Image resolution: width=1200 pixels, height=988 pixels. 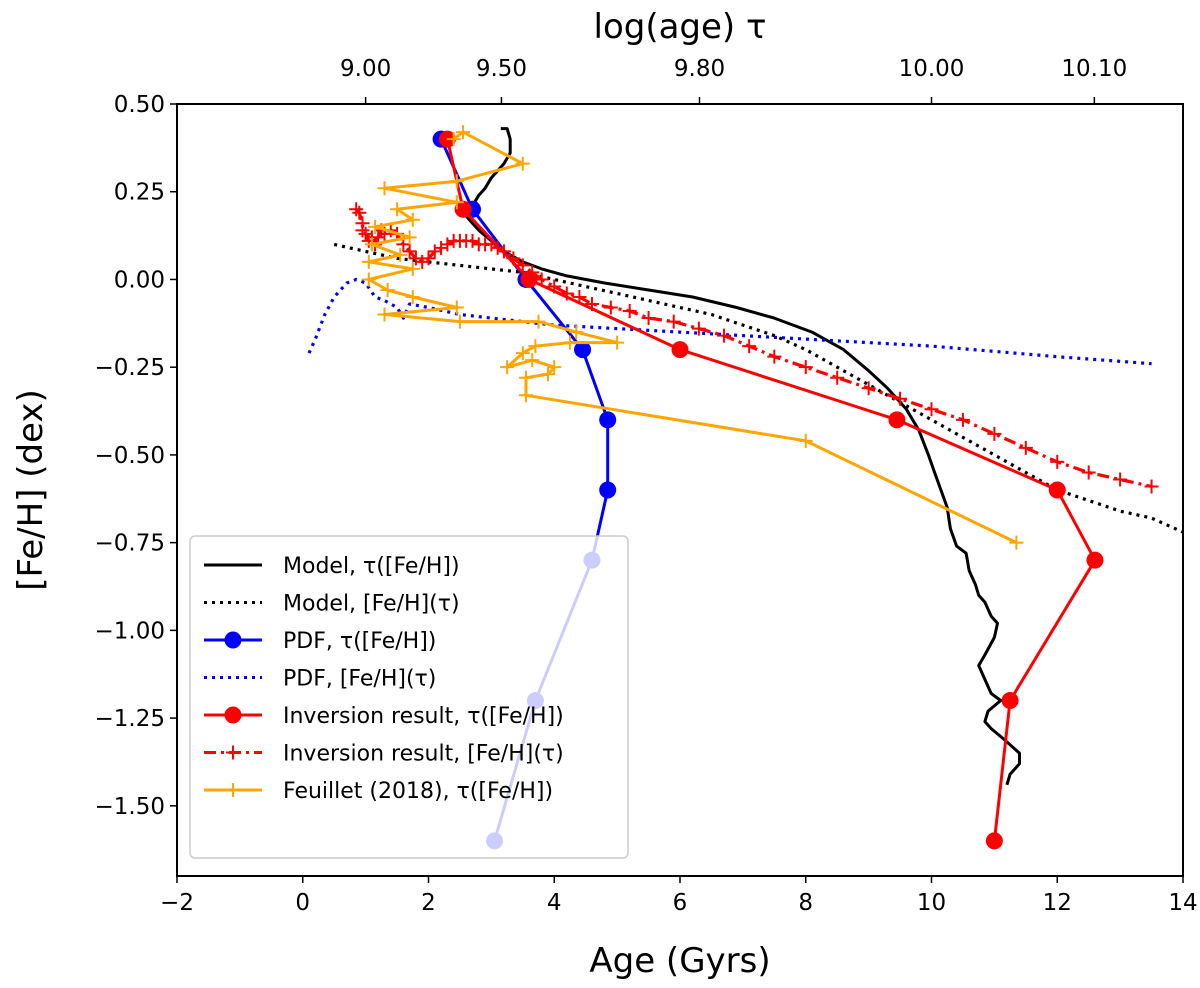 What do you see at coordinates (931, 903) in the screenshot?
I see `x-tick-label: 10` at bounding box center [931, 903].